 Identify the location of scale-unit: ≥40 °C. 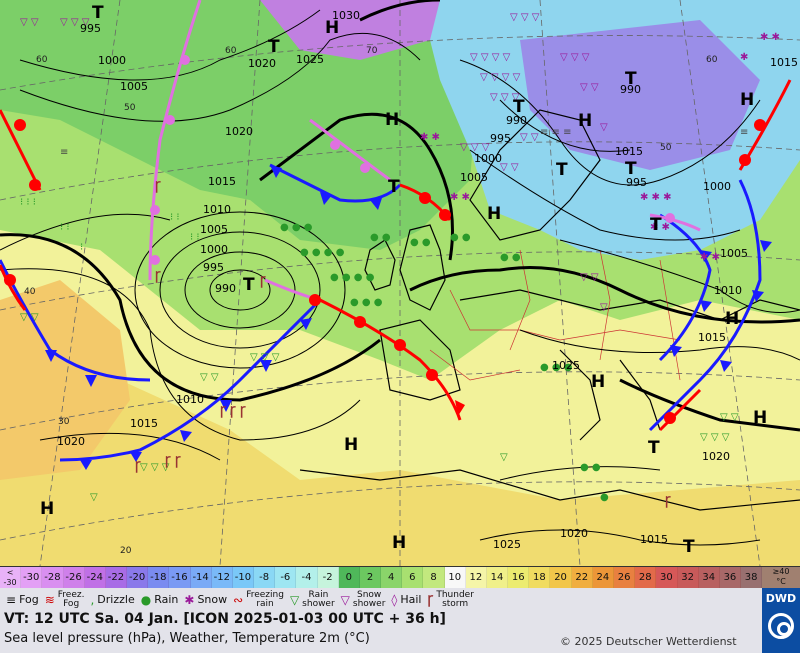
(781, 577).